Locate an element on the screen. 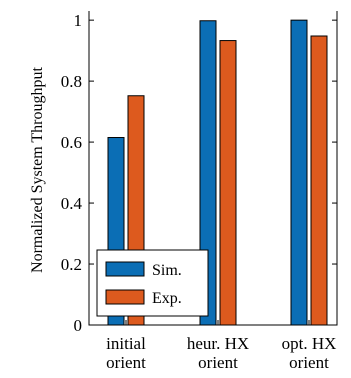 The image size is (351, 378). x-category-label: initial is located at coordinates (126, 343).